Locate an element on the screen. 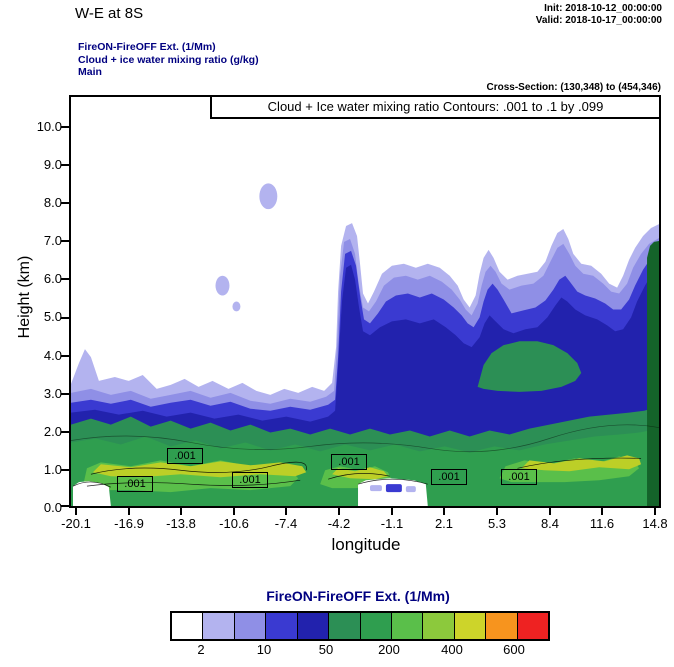 The image size is (674, 667). fill-level-8-right is located at coordinates (581, 463).